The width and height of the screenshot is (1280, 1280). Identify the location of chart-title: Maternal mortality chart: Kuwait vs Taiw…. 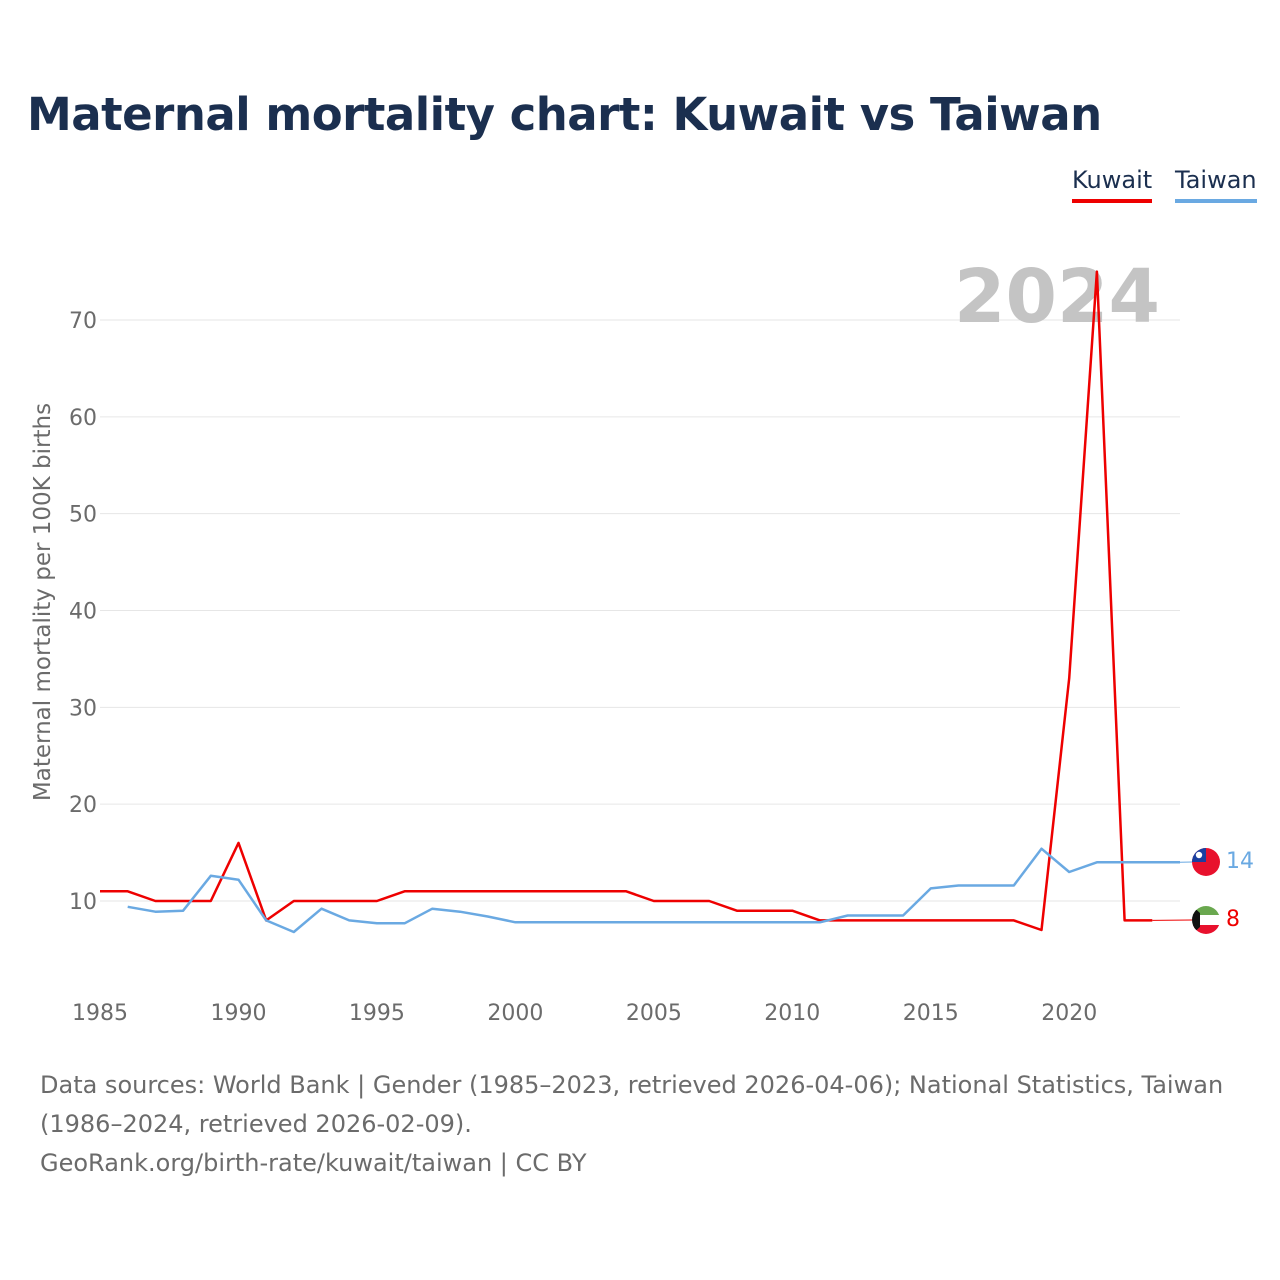
(564, 114).